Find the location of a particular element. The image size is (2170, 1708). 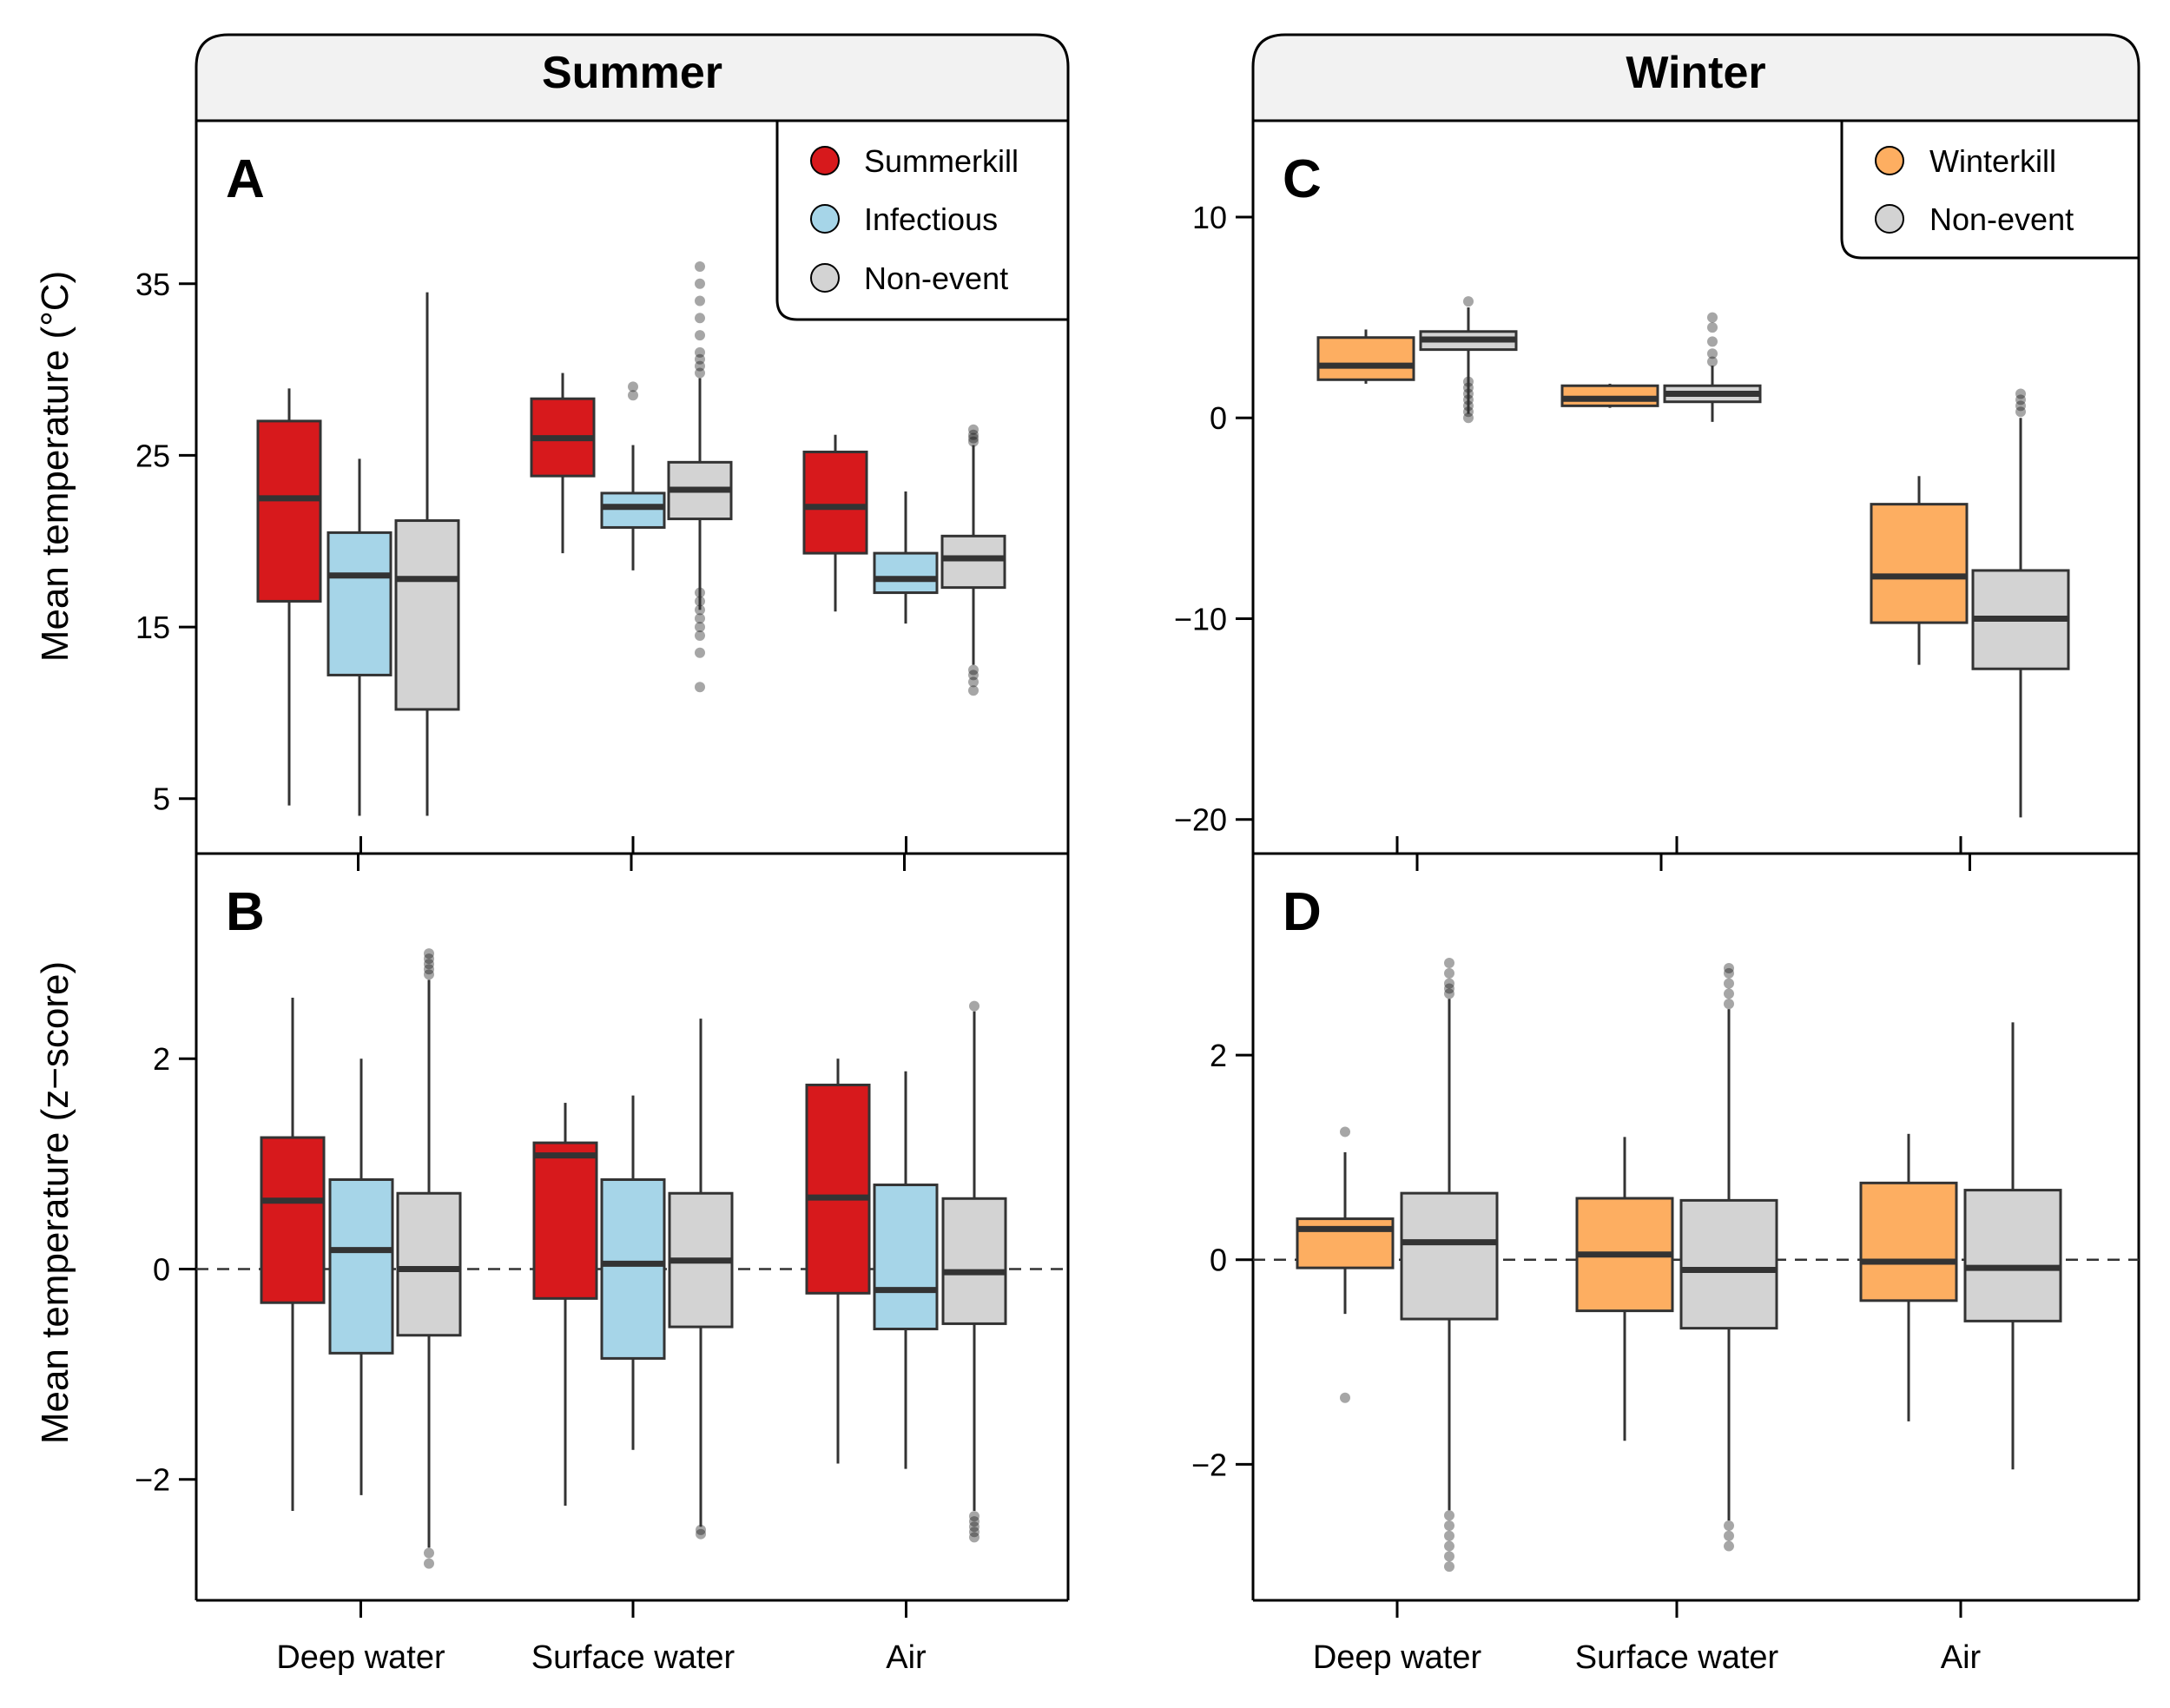

box-b-summerkill-air is located at coordinates (838, 1189).